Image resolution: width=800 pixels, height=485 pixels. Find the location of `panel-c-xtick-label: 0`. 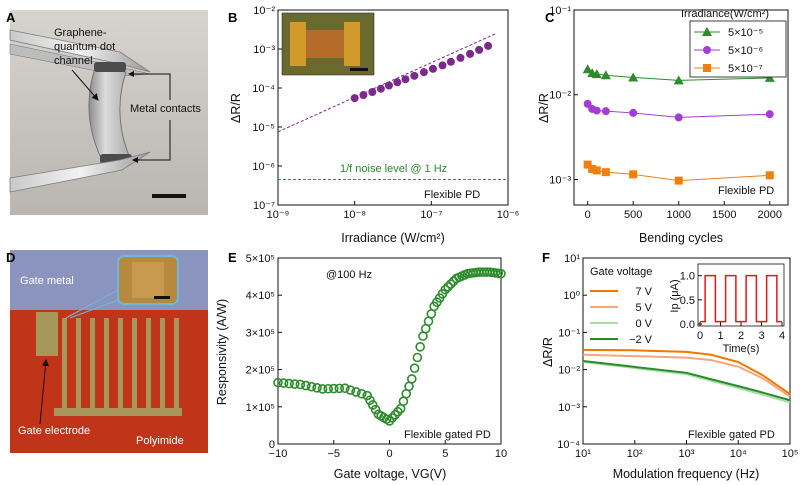

panel-c-xtick-label: 0 is located at coordinates (588, 215).